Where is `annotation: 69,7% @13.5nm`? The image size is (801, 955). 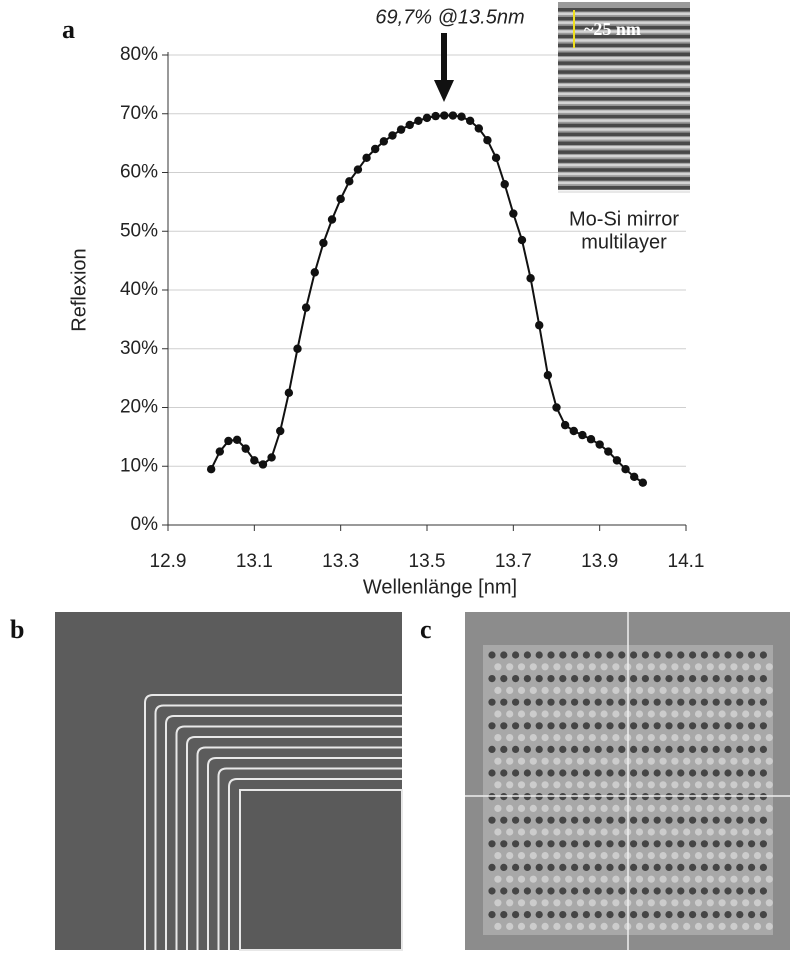
annotation: 69,7% @13.5nm is located at coordinates (449, 17).